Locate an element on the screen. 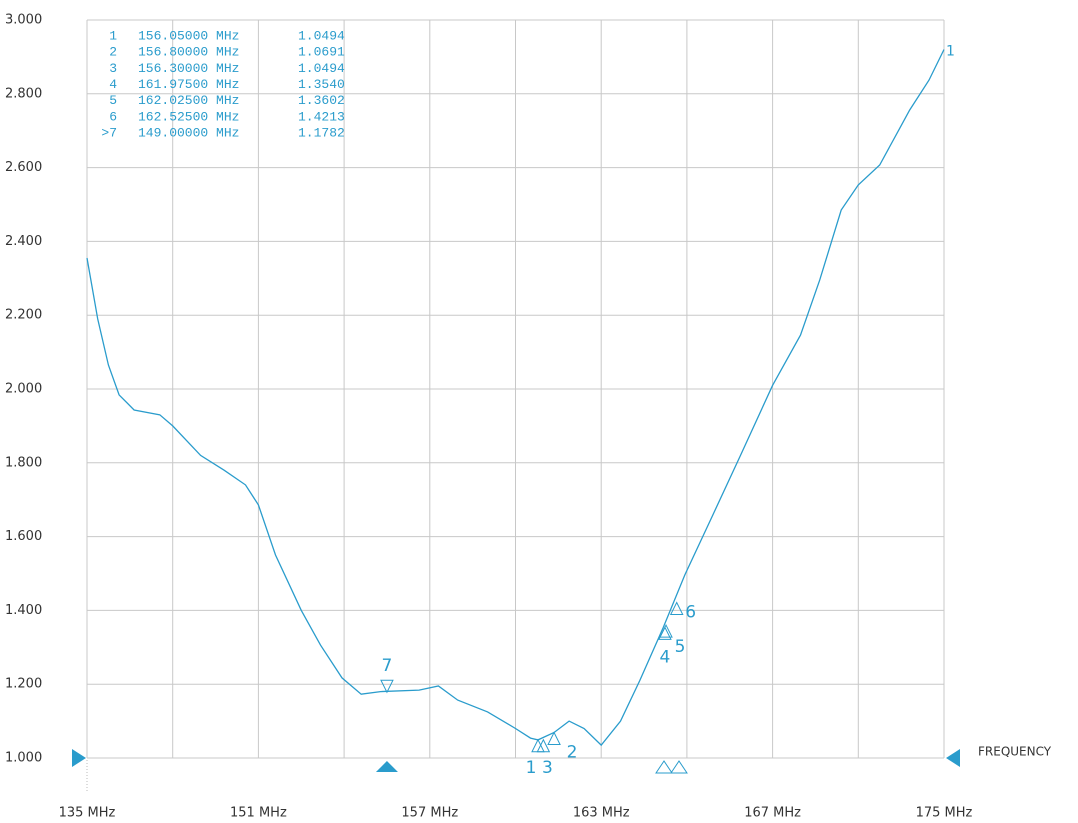  marker-value: 1.0691 is located at coordinates (321, 52).